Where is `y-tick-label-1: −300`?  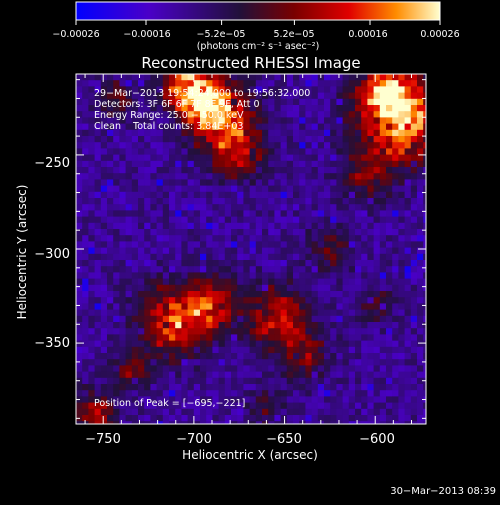
y-tick-label-1: −300 is located at coordinates (52, 254).